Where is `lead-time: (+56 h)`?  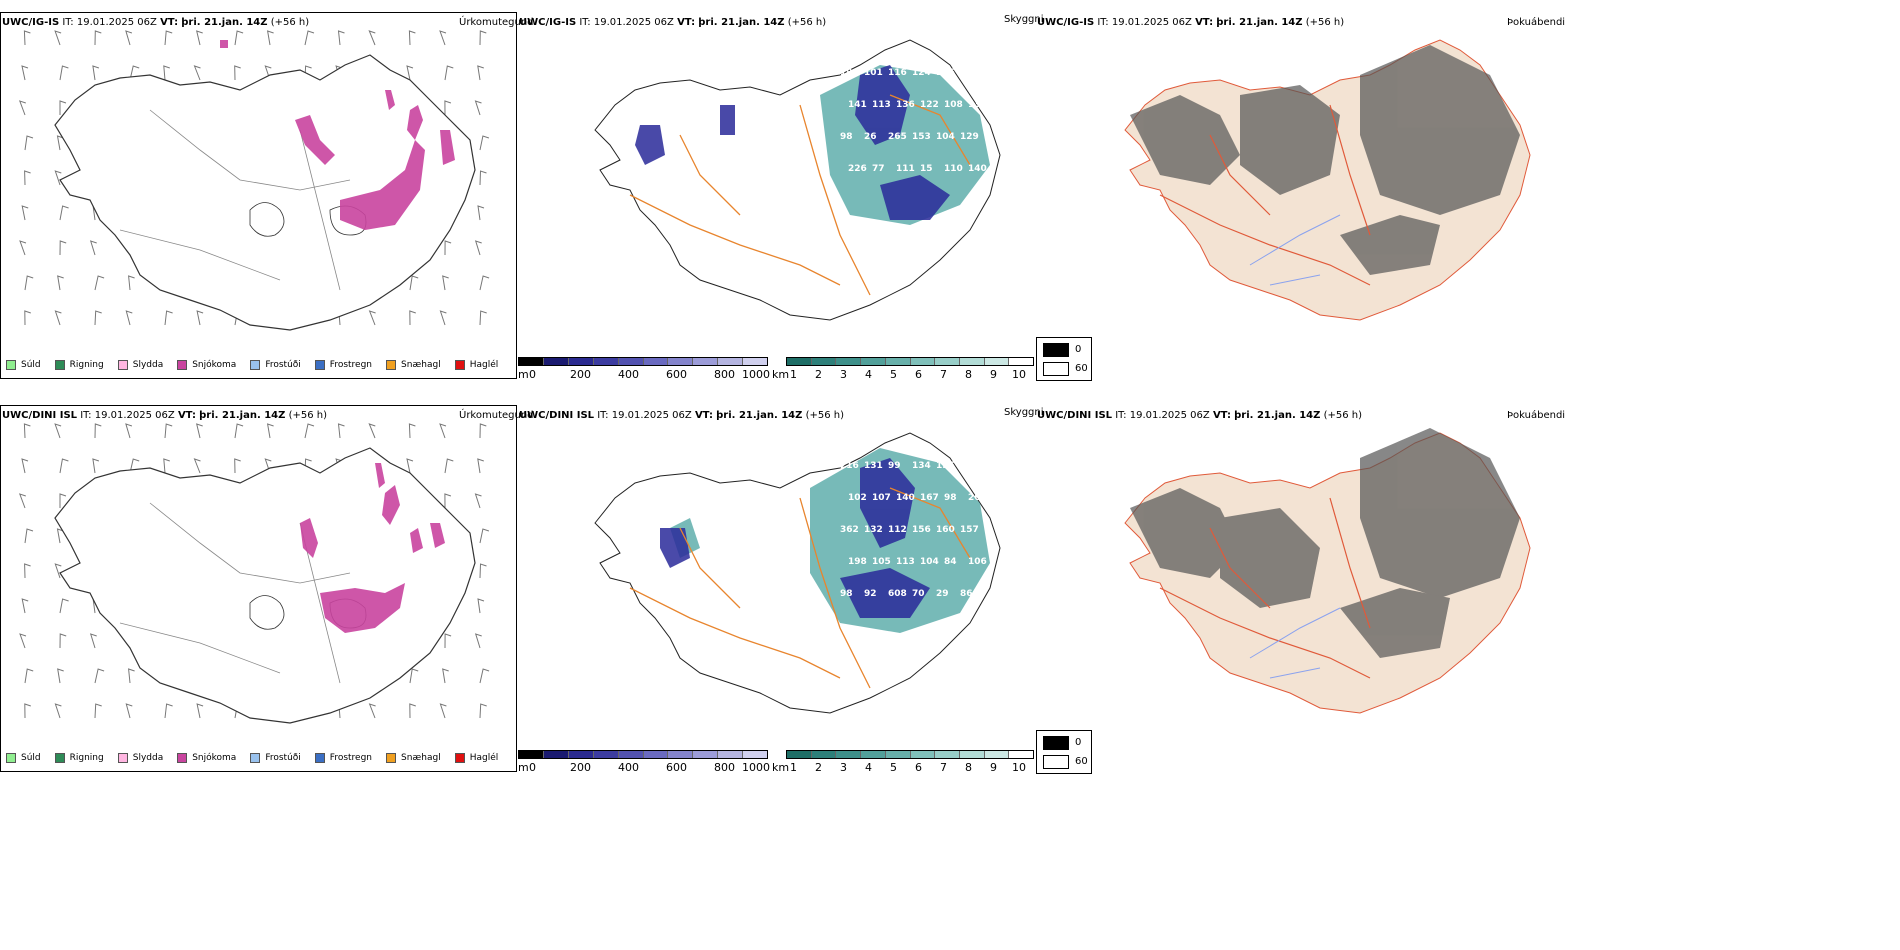
lead-time: (+56 h) is located at coordinates (807, 22).